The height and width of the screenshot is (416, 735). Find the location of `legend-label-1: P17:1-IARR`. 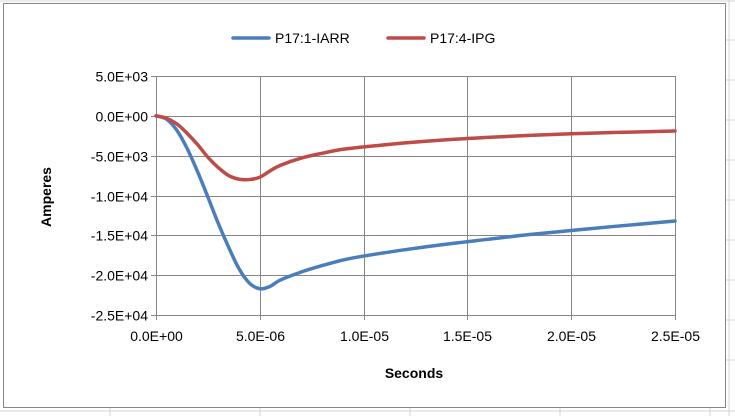

legend-label-1: P17:1-IARR is located at coordinates (312, 38).